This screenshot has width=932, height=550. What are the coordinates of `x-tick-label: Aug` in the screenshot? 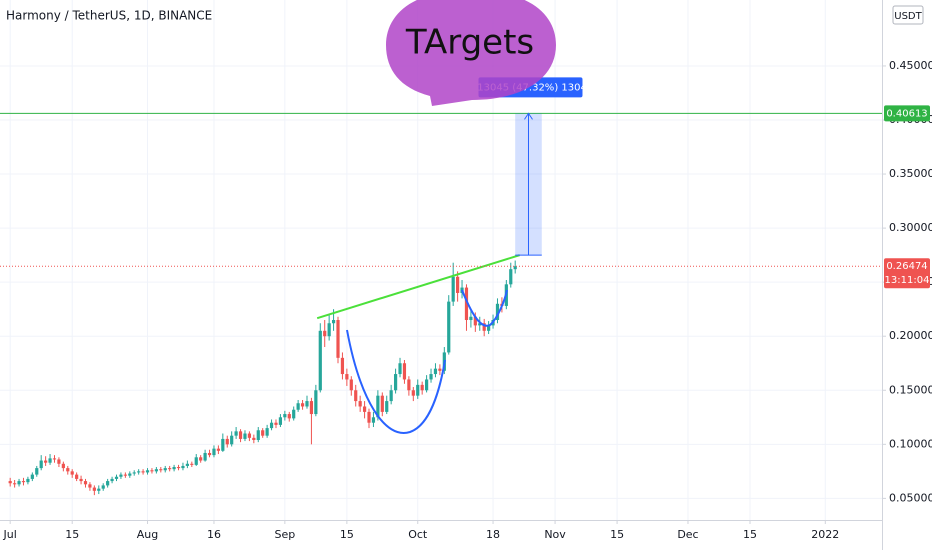 It's located at (147, 534).